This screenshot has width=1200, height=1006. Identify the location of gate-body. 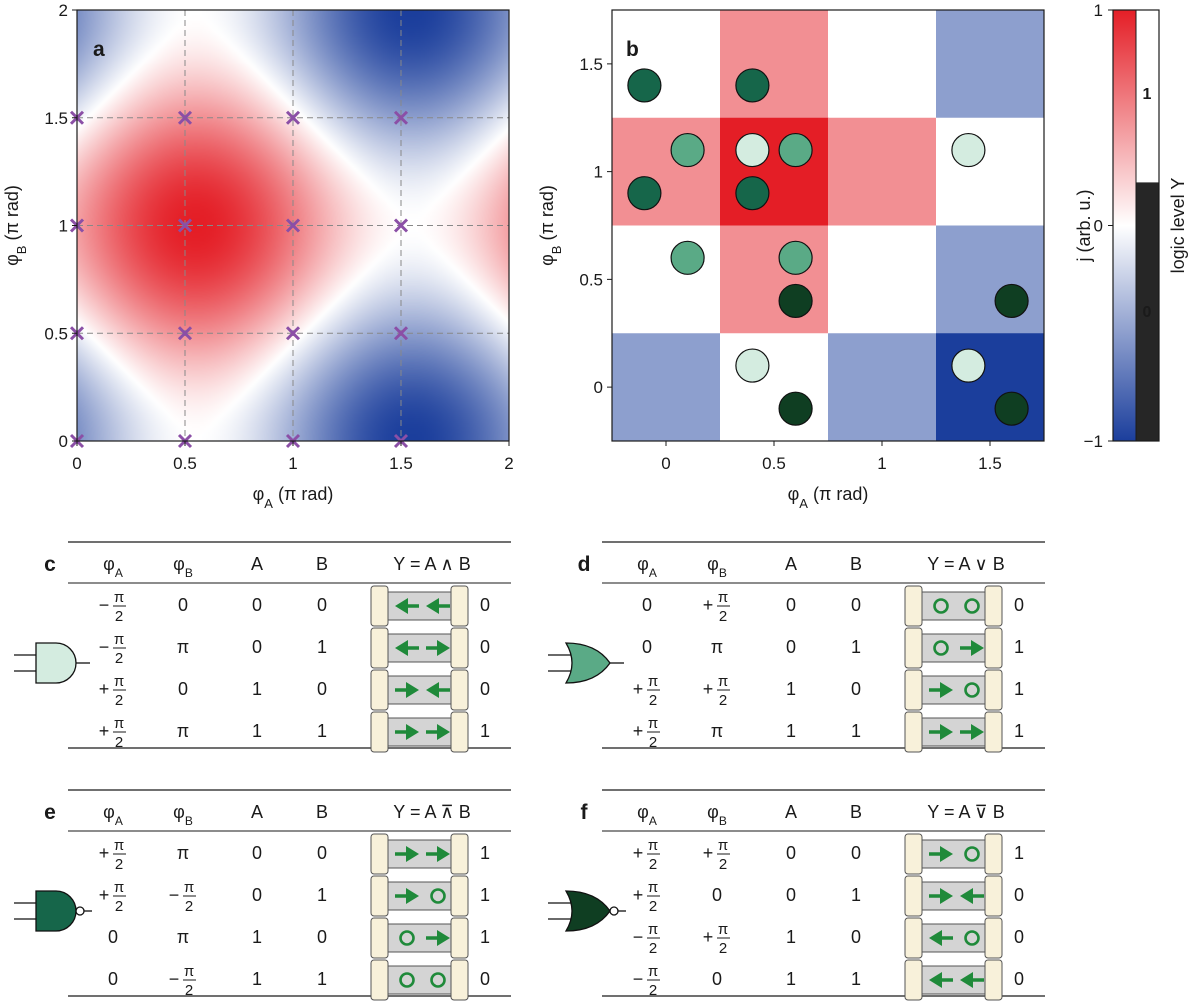
(56, 663).